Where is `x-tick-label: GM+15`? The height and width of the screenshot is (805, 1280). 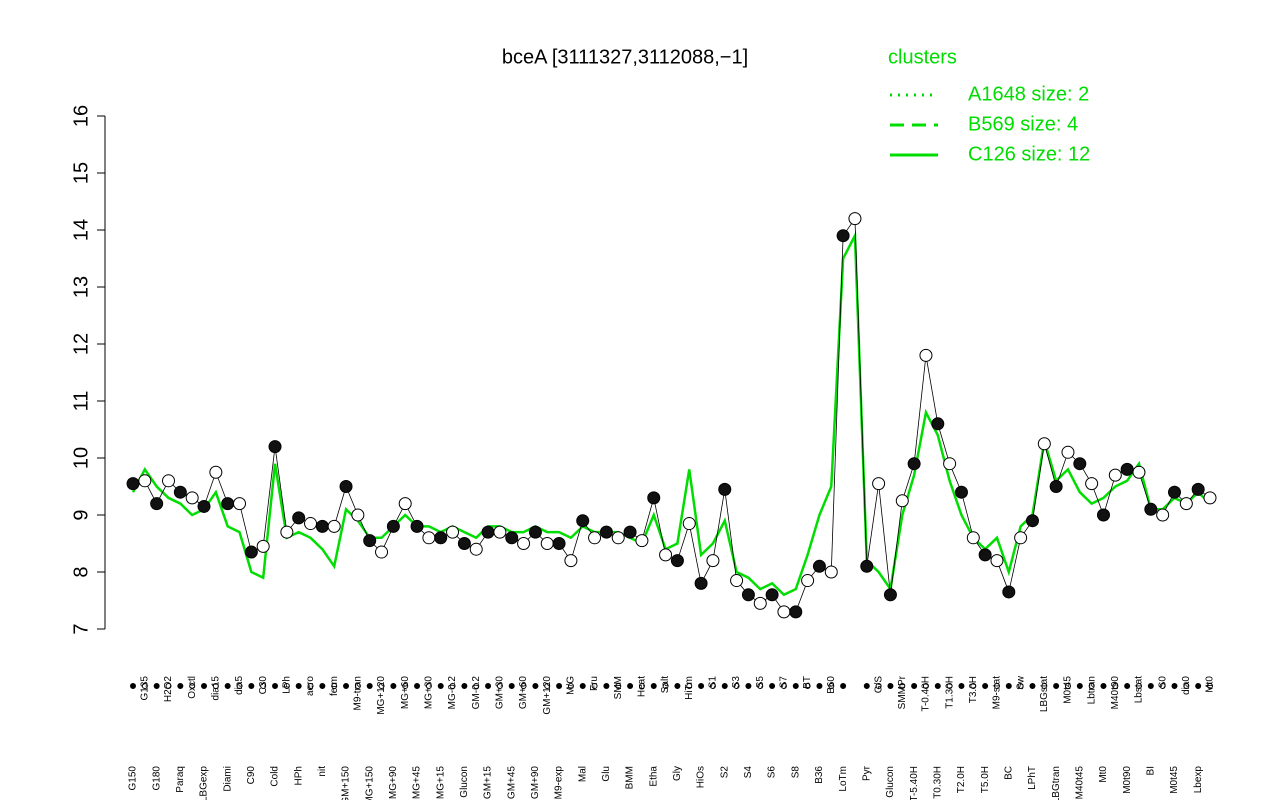 x-tick-label: GM+15 is located at coordinates (488, 783).